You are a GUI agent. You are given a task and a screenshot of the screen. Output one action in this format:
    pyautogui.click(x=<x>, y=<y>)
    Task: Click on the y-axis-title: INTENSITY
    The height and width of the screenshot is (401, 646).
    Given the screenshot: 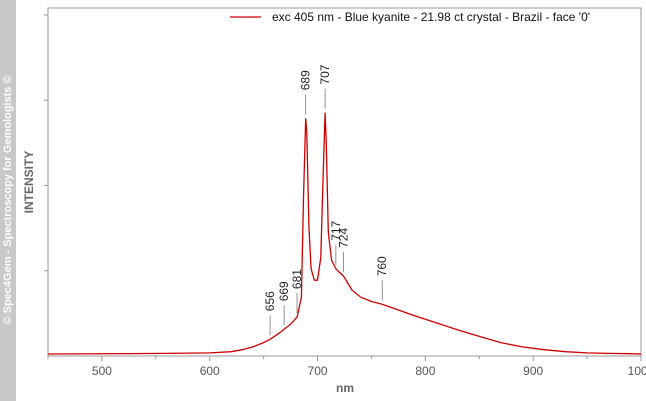 What is the action you would take?
    pyautogui.click(x=29, y=182)
    